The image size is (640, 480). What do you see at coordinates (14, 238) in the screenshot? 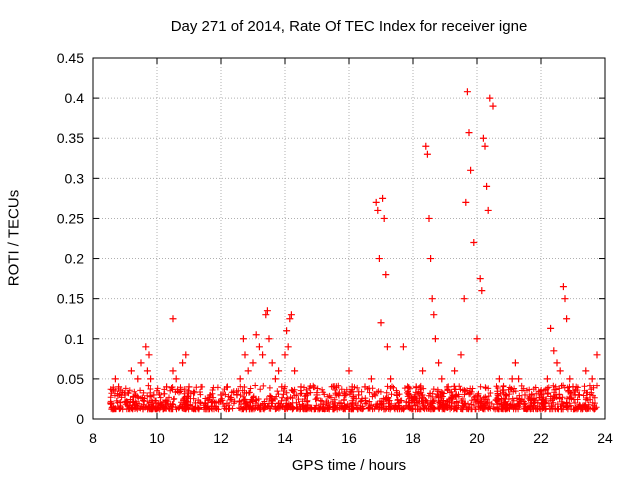
I see `y-axis-title: ROTI / TECUs` at bounding box center [14, 238].